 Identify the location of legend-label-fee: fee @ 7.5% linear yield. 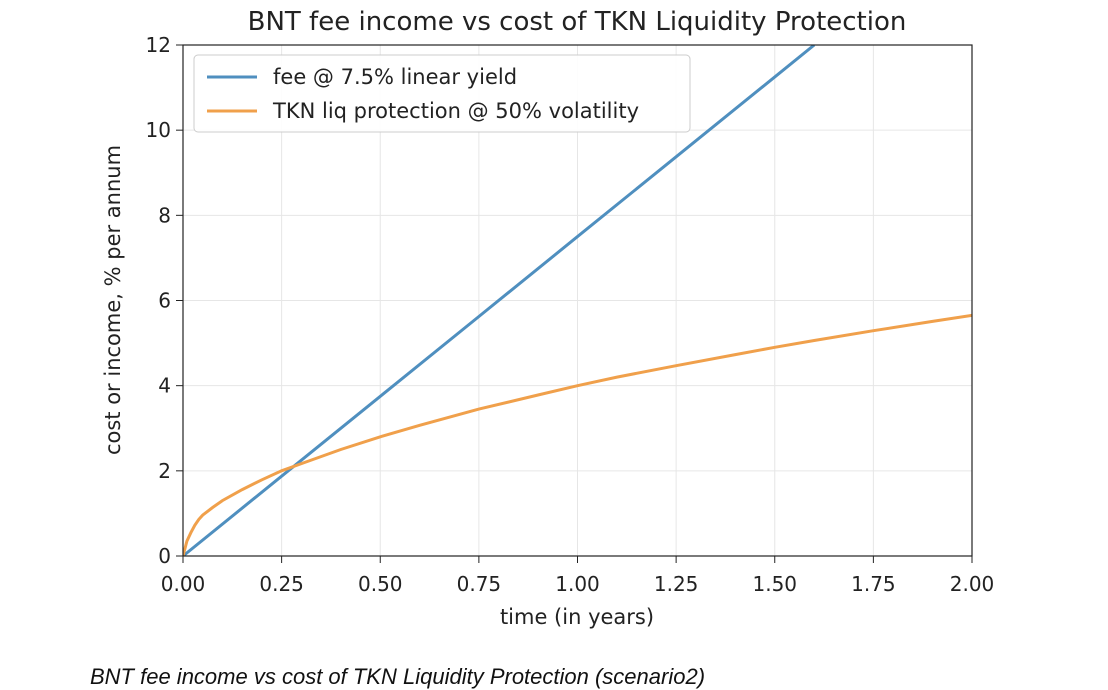
(395, 77).